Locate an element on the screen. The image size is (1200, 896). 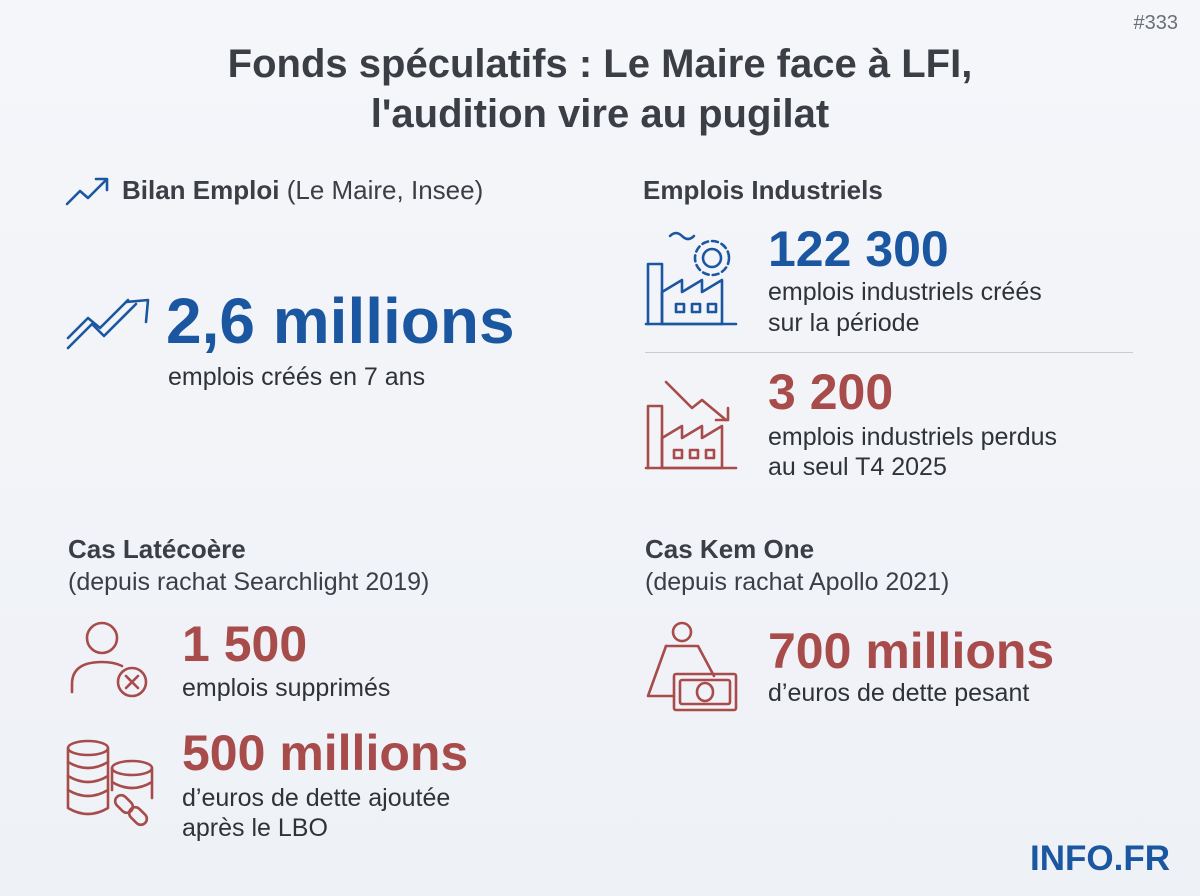
stat-label: après le LBO is located at coordinates (255, 828).